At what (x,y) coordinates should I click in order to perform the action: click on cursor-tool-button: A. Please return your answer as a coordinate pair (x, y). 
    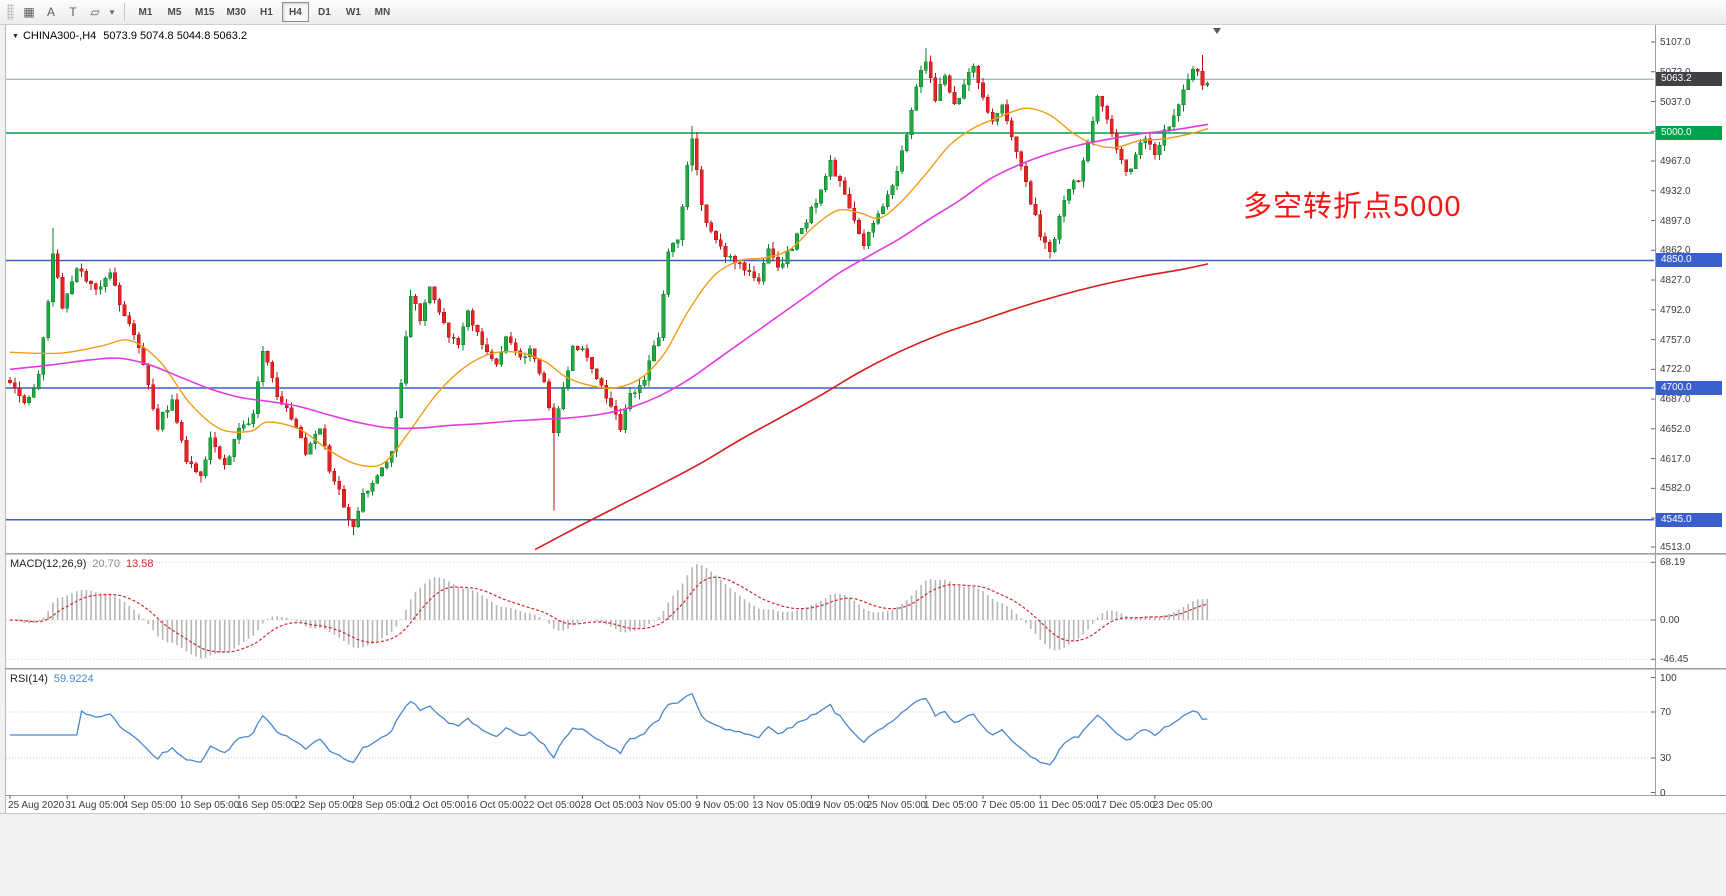
    Looking at the image, I should click on (51, 12).